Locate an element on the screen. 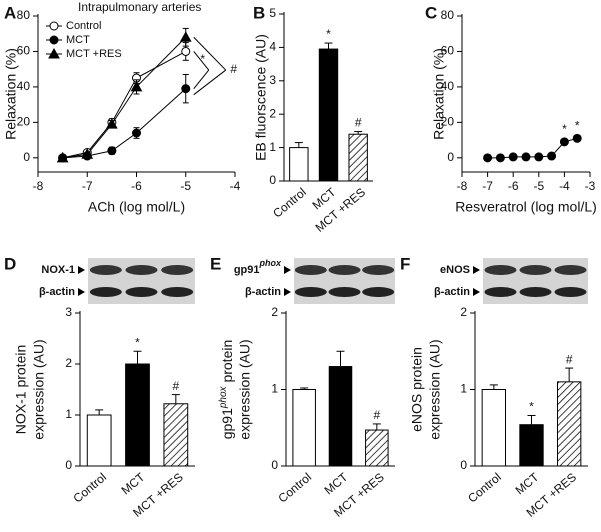 Image resolution: width=601 pixels, height=532 pixels. y-tick-label: 60 is located at coordinates (448, 51).